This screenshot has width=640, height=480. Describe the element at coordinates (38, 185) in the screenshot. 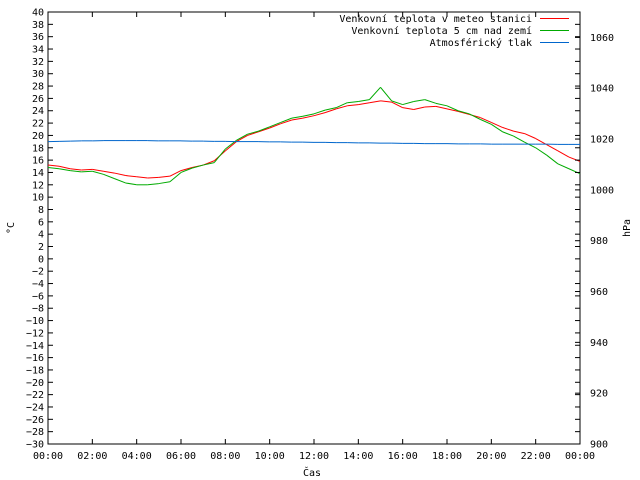

I see `y-tick-label: 12` at that location.